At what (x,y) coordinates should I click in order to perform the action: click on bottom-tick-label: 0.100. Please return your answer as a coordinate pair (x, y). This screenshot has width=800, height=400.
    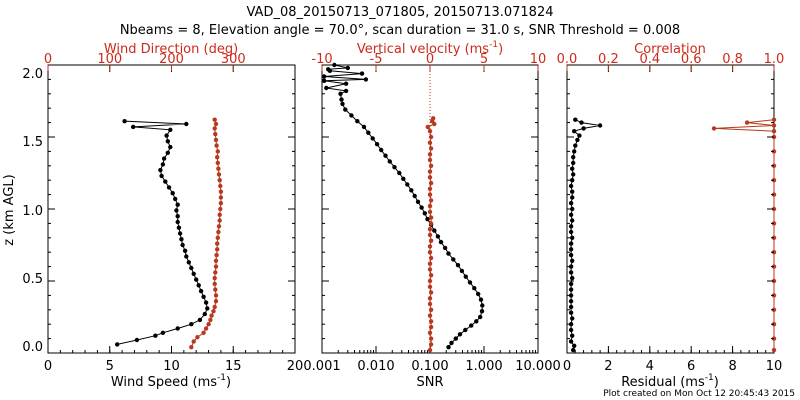
    Looking at the image, I should click on (429, 366).